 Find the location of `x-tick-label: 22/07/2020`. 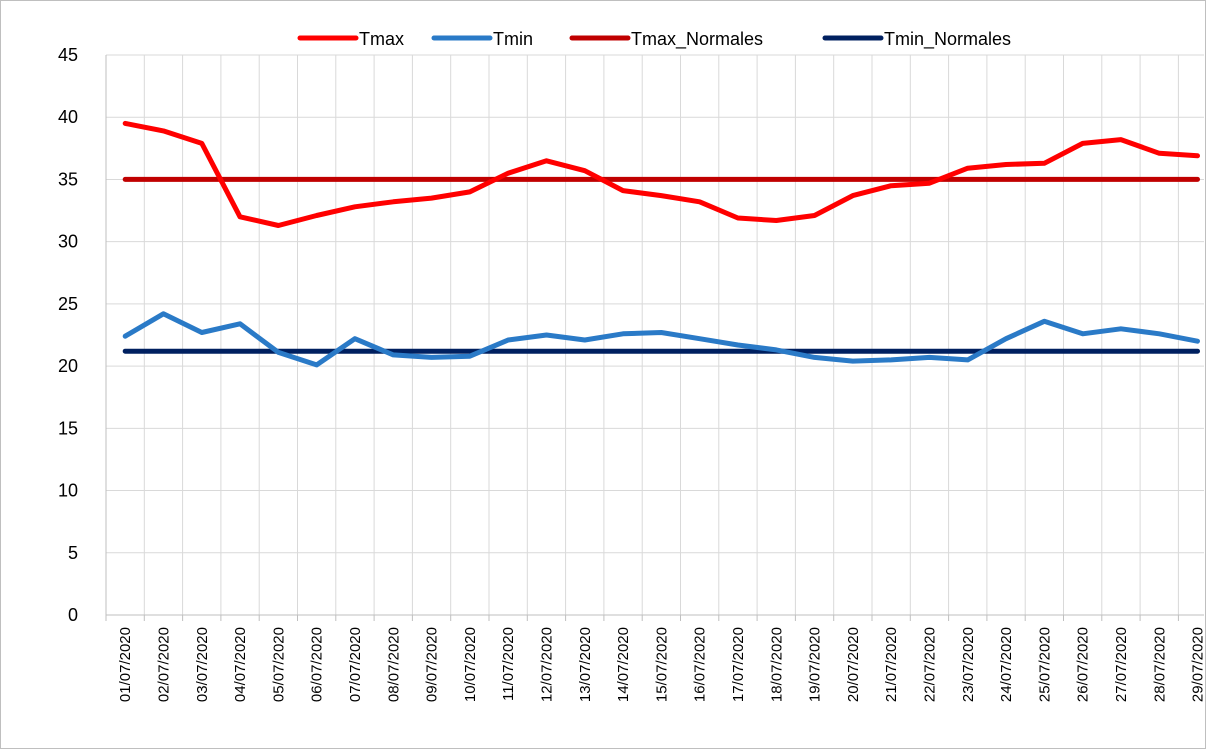

x-tick-label: 22/07/2020 is located at coordinates (929, 664).